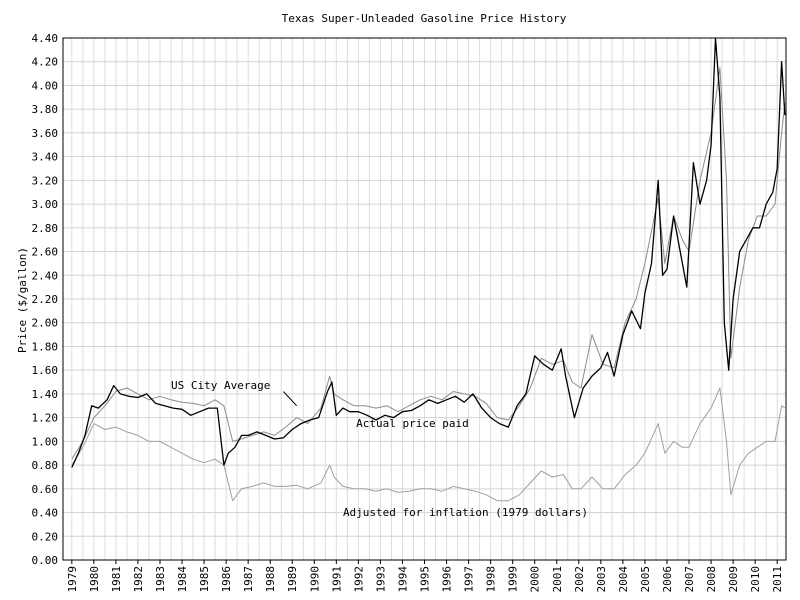 The width and height of the screenshot is (800, 600). I want to click on x-tick-label: 2002, so click(579, 579).